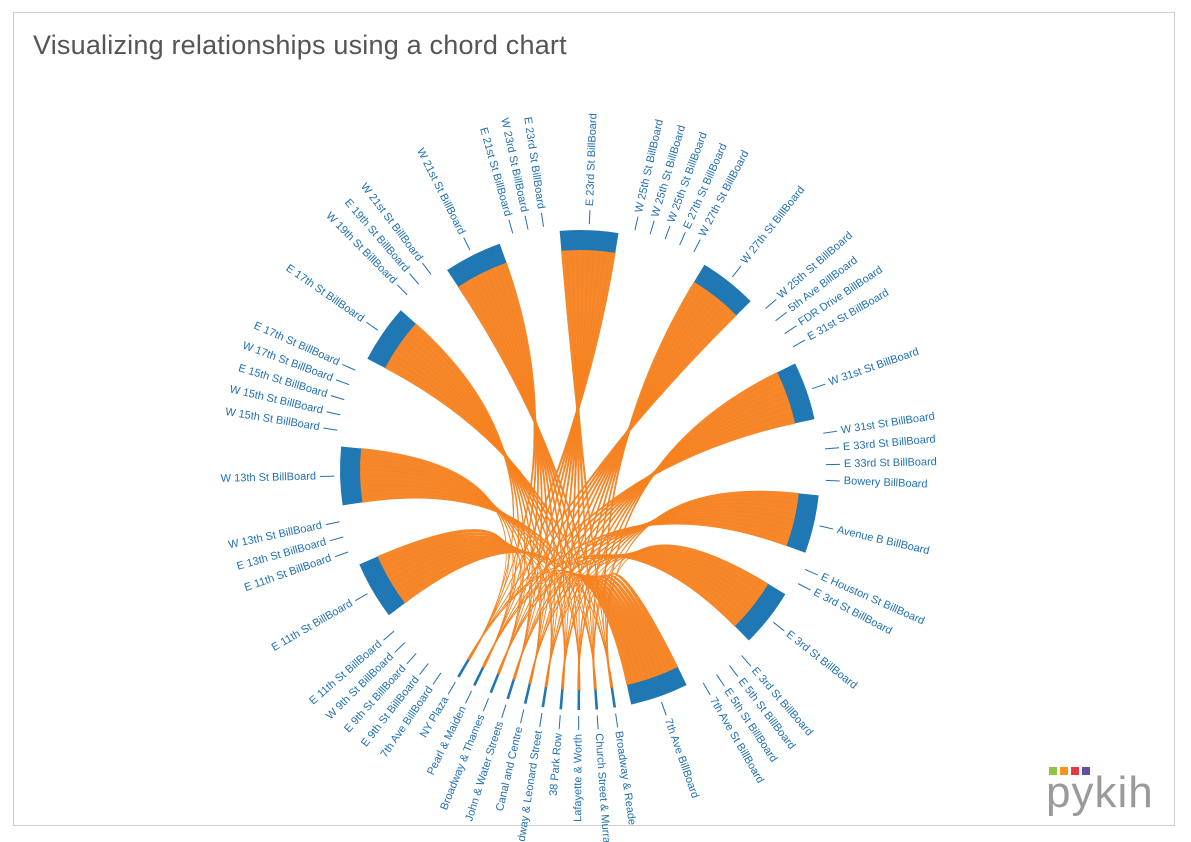  What do you see at coordinates (269, 477) in the screenshot?
I see `group-label: W 13th St BillBoard` at bounding box center [269, 477].